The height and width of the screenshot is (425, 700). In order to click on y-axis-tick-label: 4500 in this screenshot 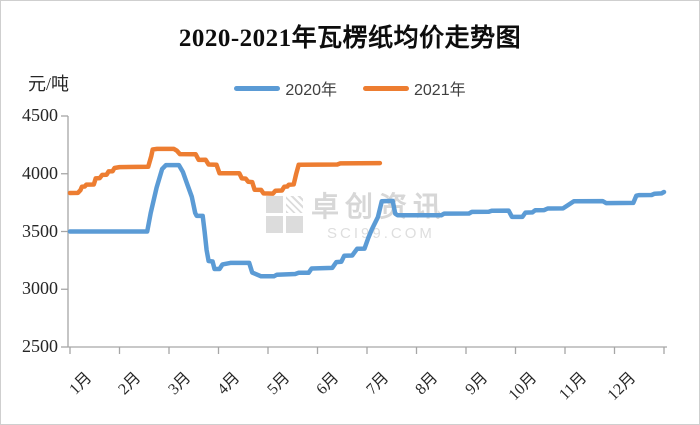, I will do `click(40, 115)`.